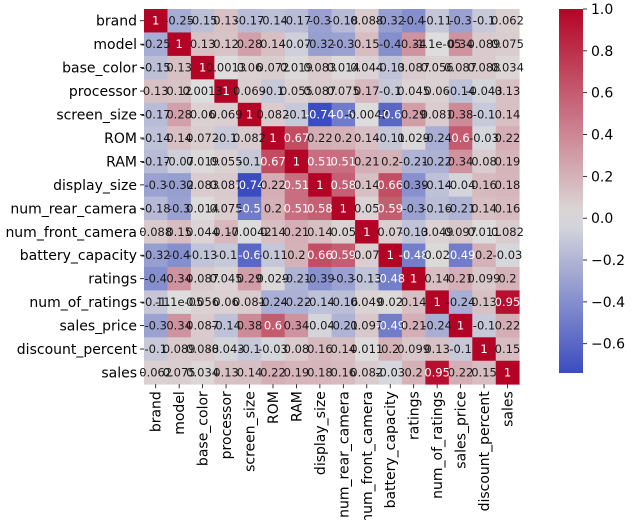 The image size is (636, 520). Describe the element at coordinates (71, 233) in the screenshot. I see `row-label: num_front_camera` at that location.